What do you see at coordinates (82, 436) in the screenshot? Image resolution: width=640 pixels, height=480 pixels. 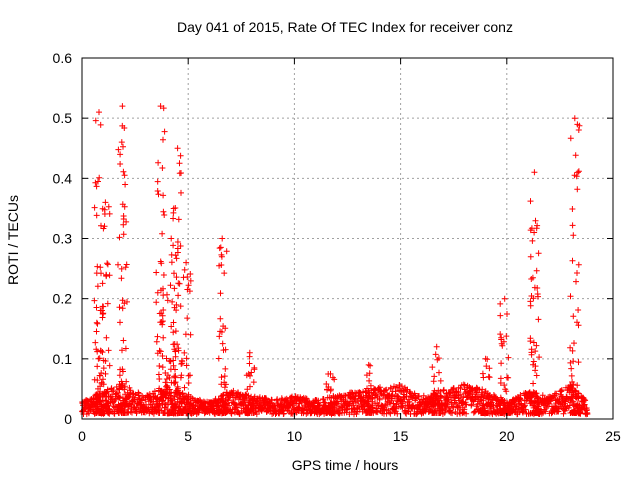 I see `x-tick-label: 0` at bounding box center [82, 436].